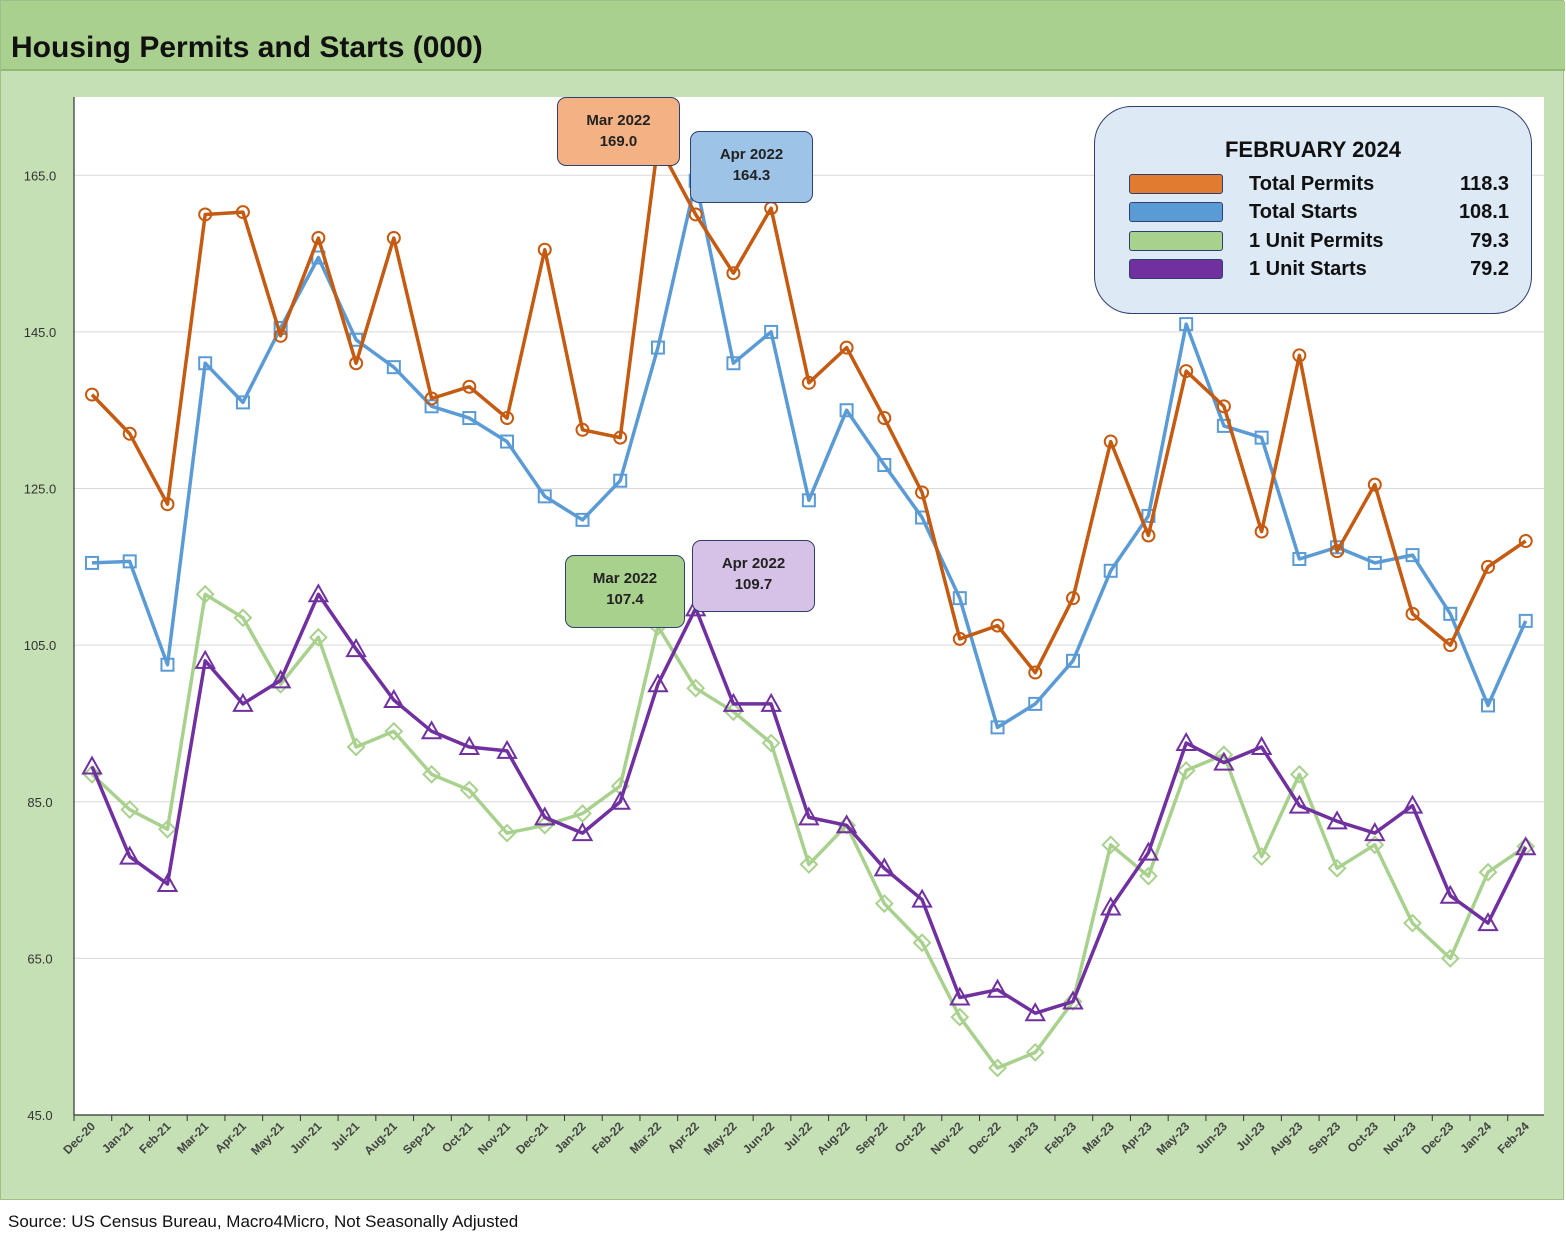 This screenshot has width=1566, height=1244. What do you see at coordinates (751, 175) in the screenshot?
I see `callout-value: 164.3` at bounding box center [751, 175].